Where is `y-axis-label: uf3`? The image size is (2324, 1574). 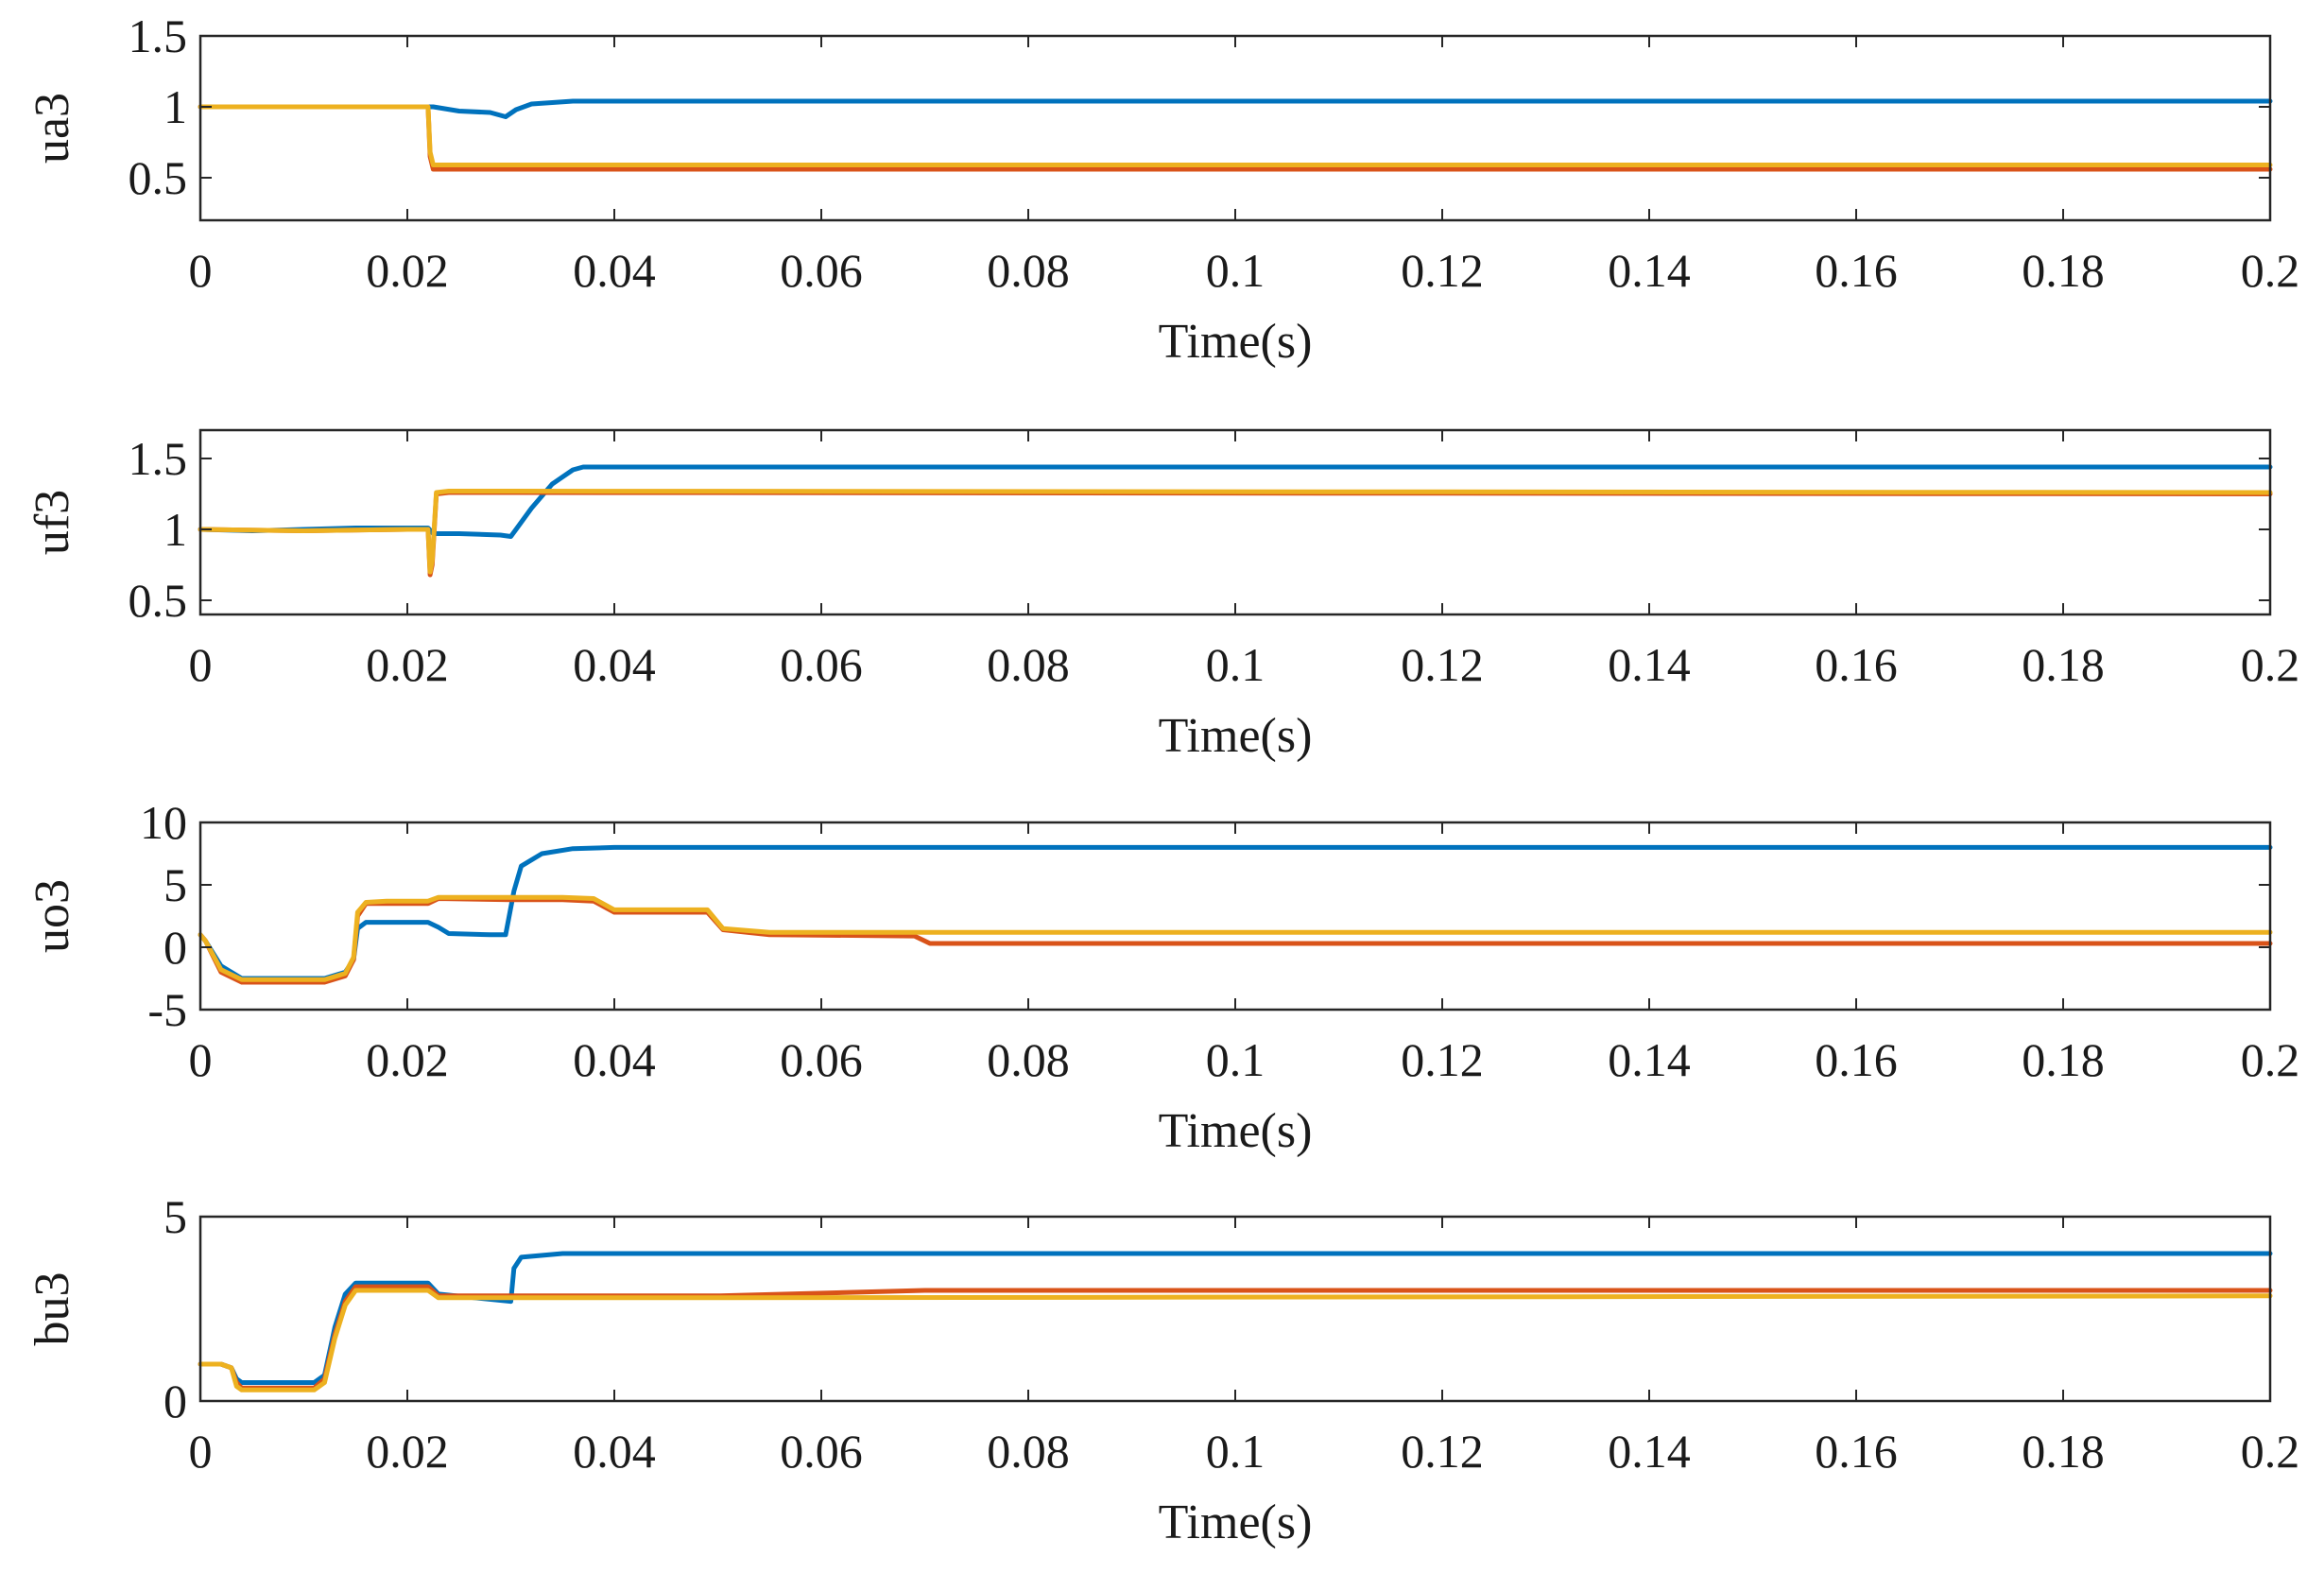 y-axis-label: uf3 is located at coordinates (53, 523).